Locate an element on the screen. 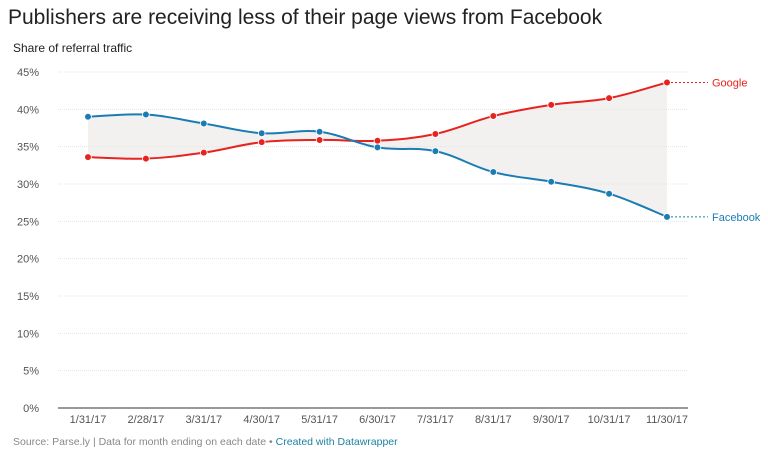 This screenshot has width=768, height=457. y-tick-label: 25% is located at coordinates (28, 222).